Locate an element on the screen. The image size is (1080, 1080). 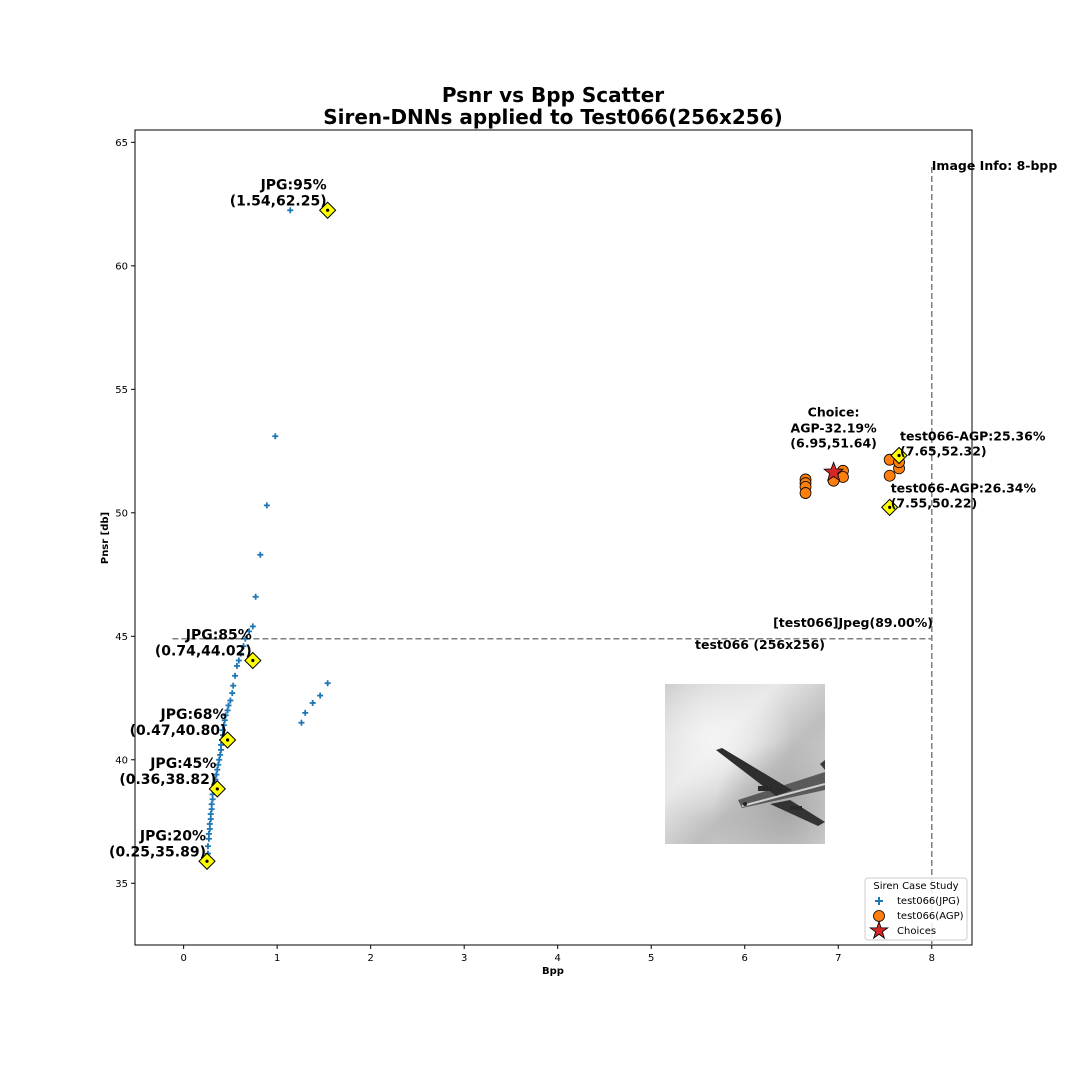
y-tick-label: 35 is located at coordinates (121, 884).